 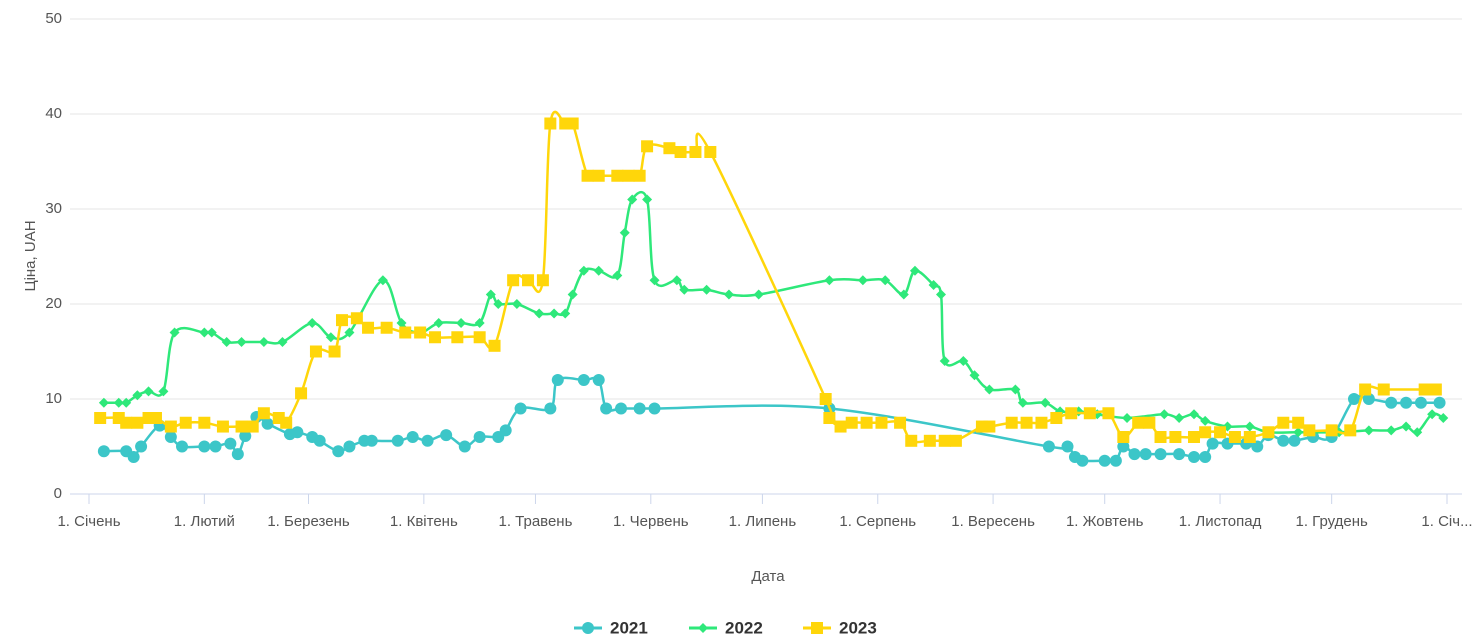 I want to click on x-tick-label: 1. Жовтень, so click(x=1105, y=521).